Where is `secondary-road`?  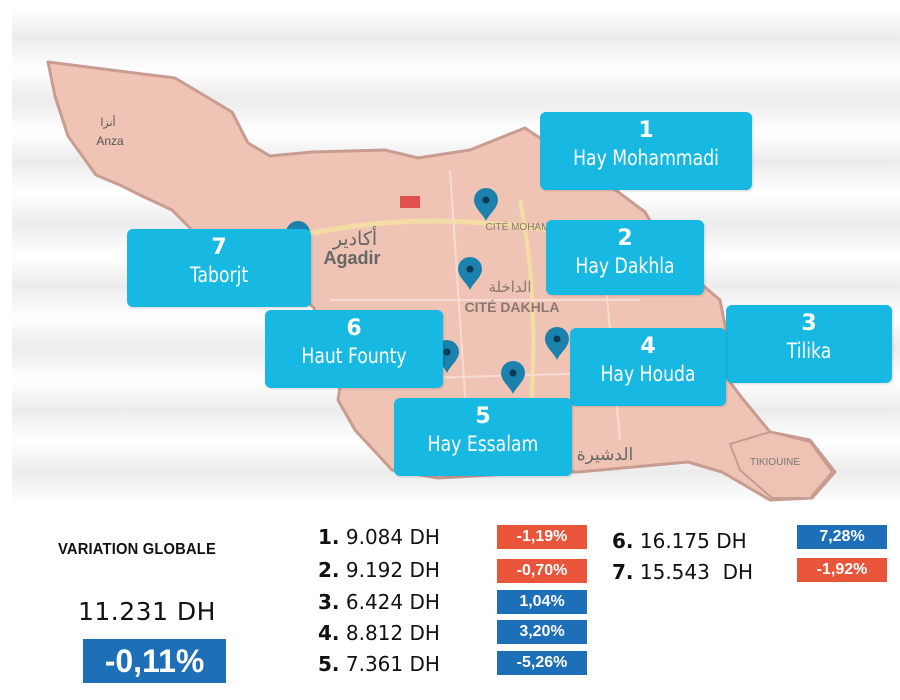
secondary-road is located at coordinates (527, 310).